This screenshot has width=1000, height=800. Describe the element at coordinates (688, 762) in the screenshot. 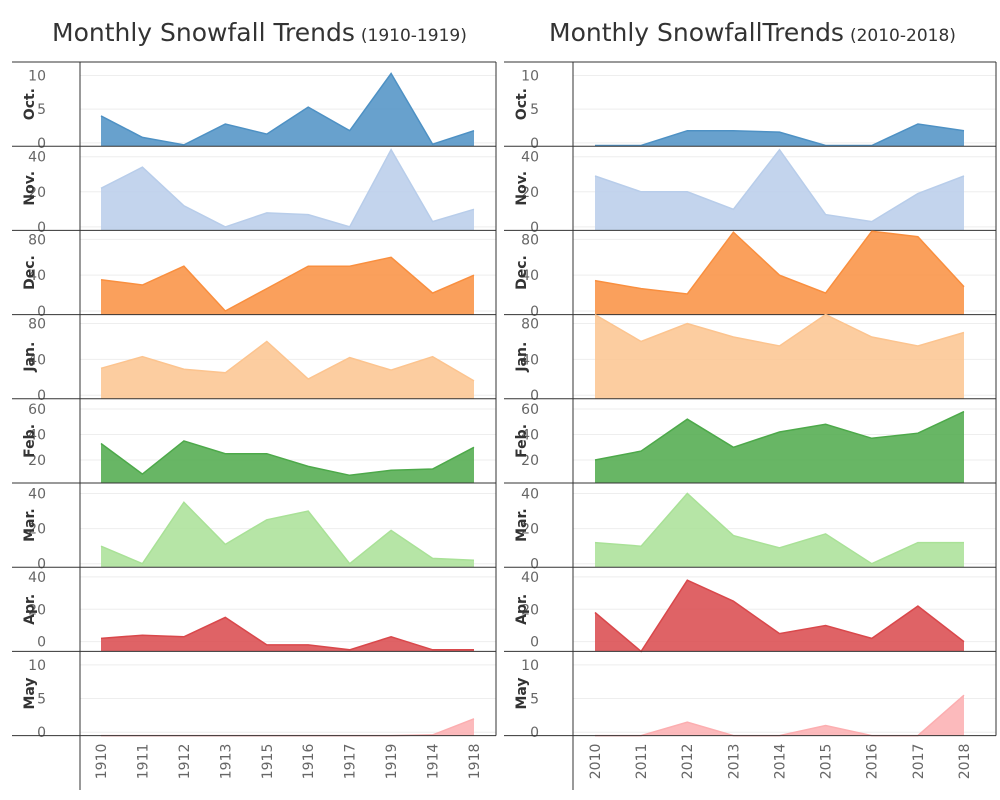

I see `x-tick-label: 2012` at that location.